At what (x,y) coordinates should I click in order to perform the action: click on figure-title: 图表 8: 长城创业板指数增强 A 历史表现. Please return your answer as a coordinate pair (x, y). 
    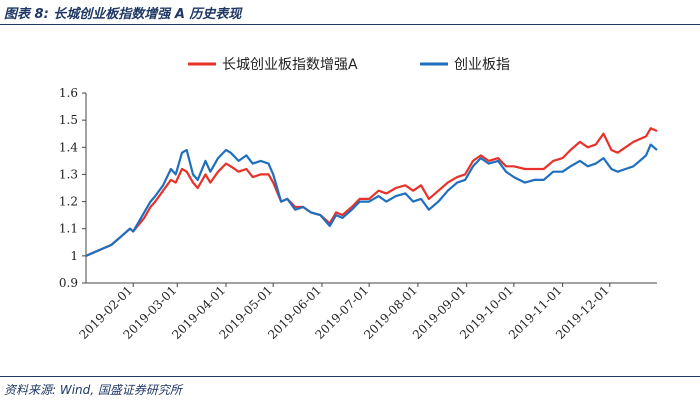
    Looking at the image, I should click on (123, 14).